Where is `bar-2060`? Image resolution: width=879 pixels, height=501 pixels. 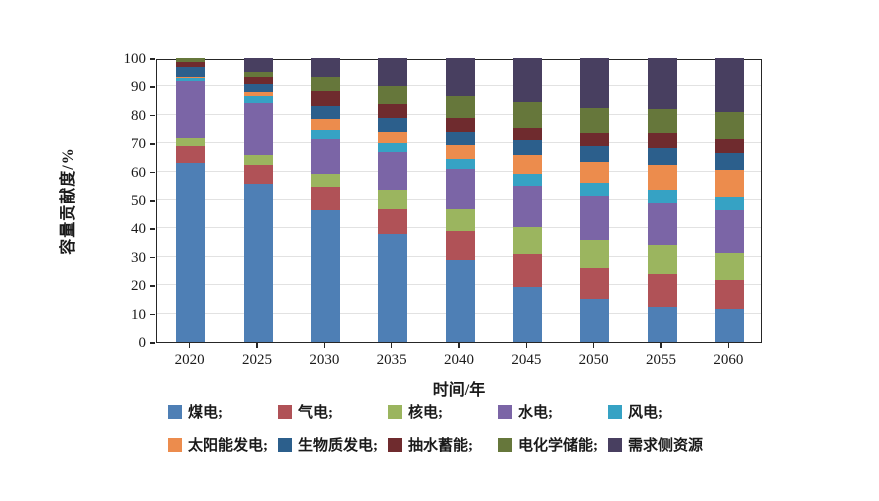 bar-2060 is located at coordinates (729, 200).